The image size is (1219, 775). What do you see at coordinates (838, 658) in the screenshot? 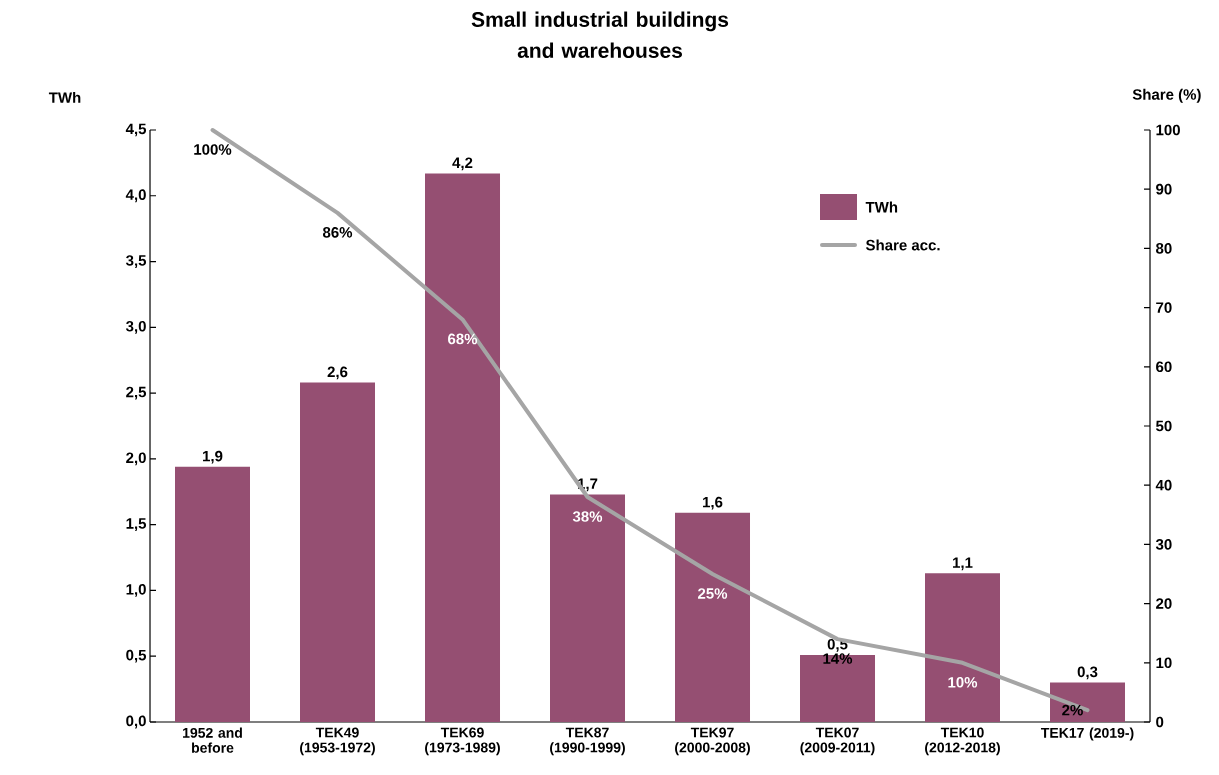
I see `data-label: 14%` at bounding box center [838, 658].